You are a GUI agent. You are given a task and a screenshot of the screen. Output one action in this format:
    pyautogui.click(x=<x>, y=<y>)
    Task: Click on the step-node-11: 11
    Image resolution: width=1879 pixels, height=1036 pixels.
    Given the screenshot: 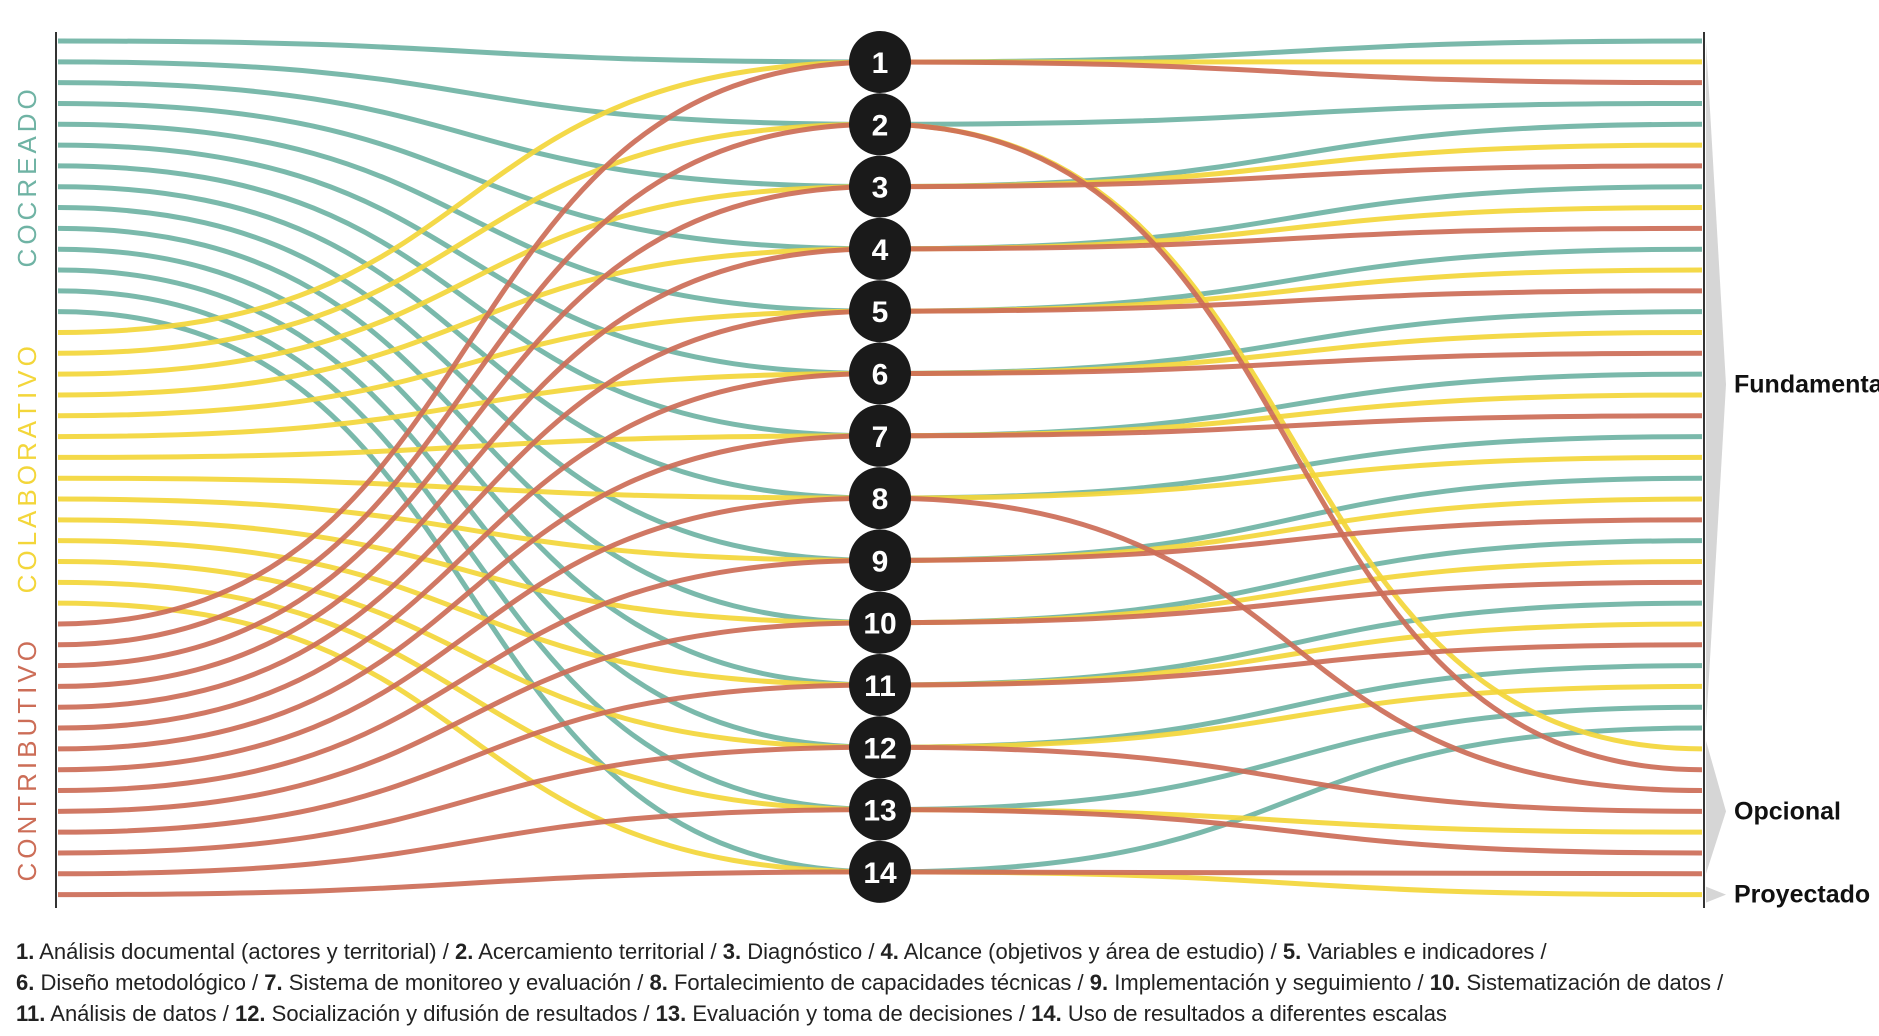 What is the action you would take?
    pyautogui.click(x=880, y=685)
    